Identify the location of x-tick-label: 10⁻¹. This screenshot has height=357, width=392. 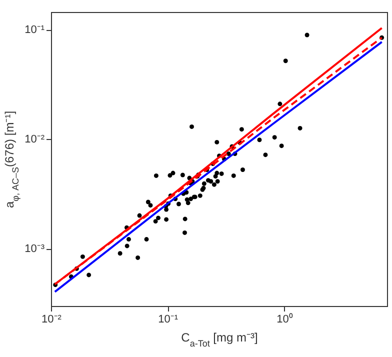
(168, 320).